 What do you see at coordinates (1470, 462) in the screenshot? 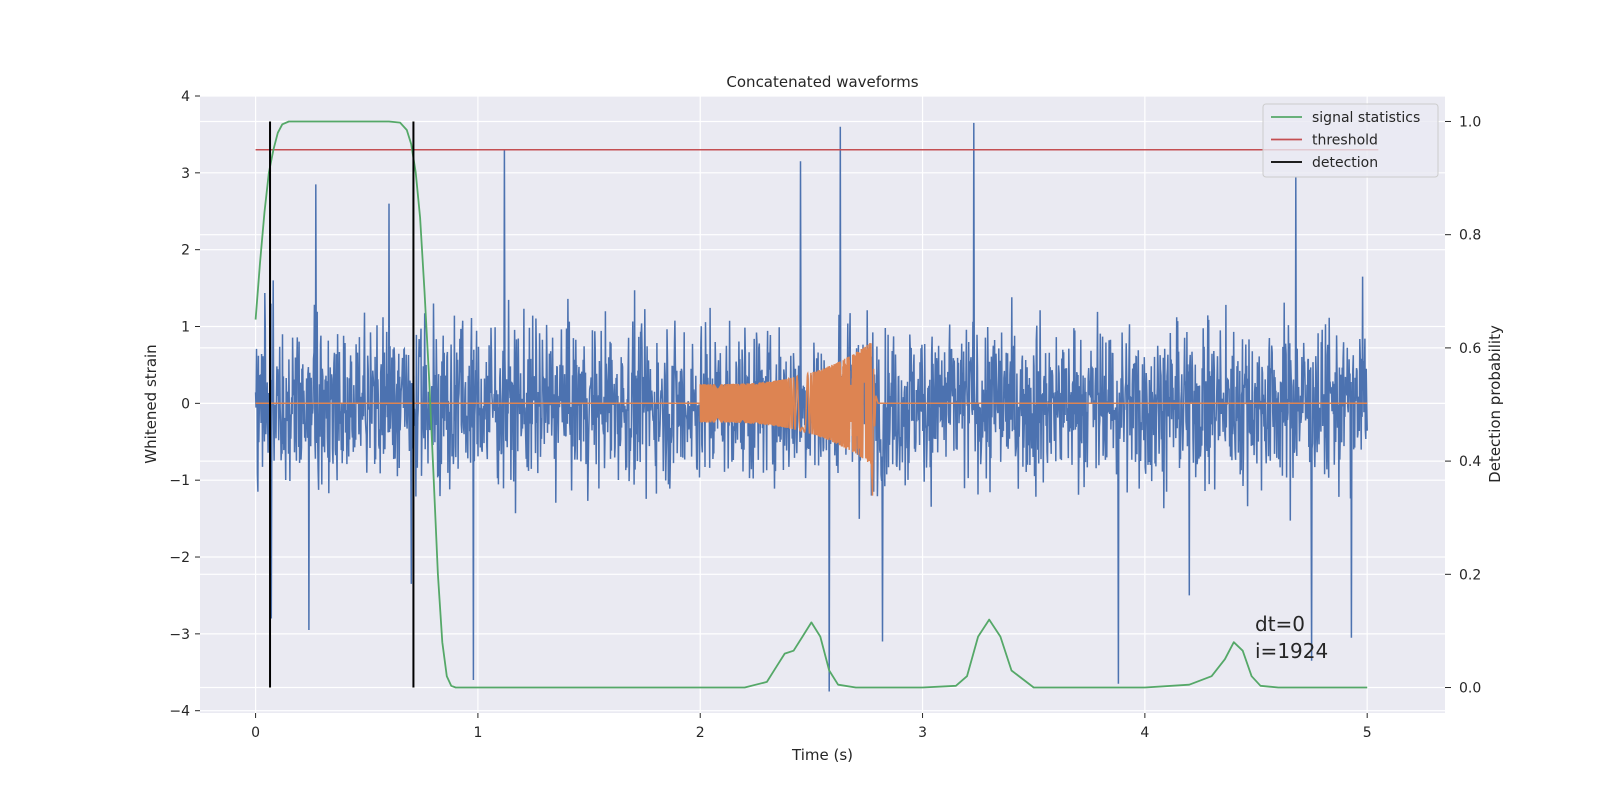
I see `y2-tick-label: 0.4` at bounding box center [1470, 462].